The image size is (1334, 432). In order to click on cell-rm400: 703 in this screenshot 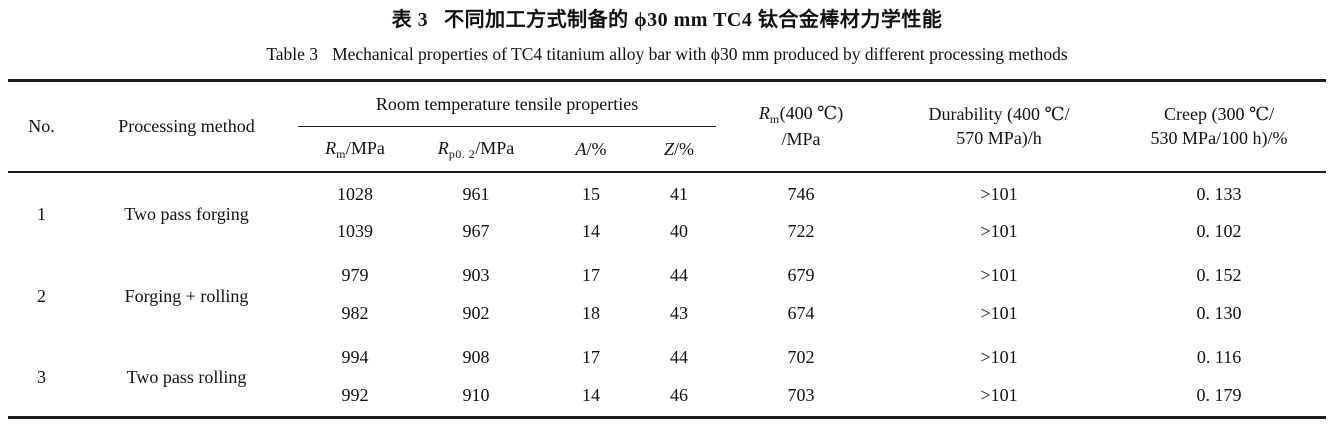, I will do `click(801, 394)`.